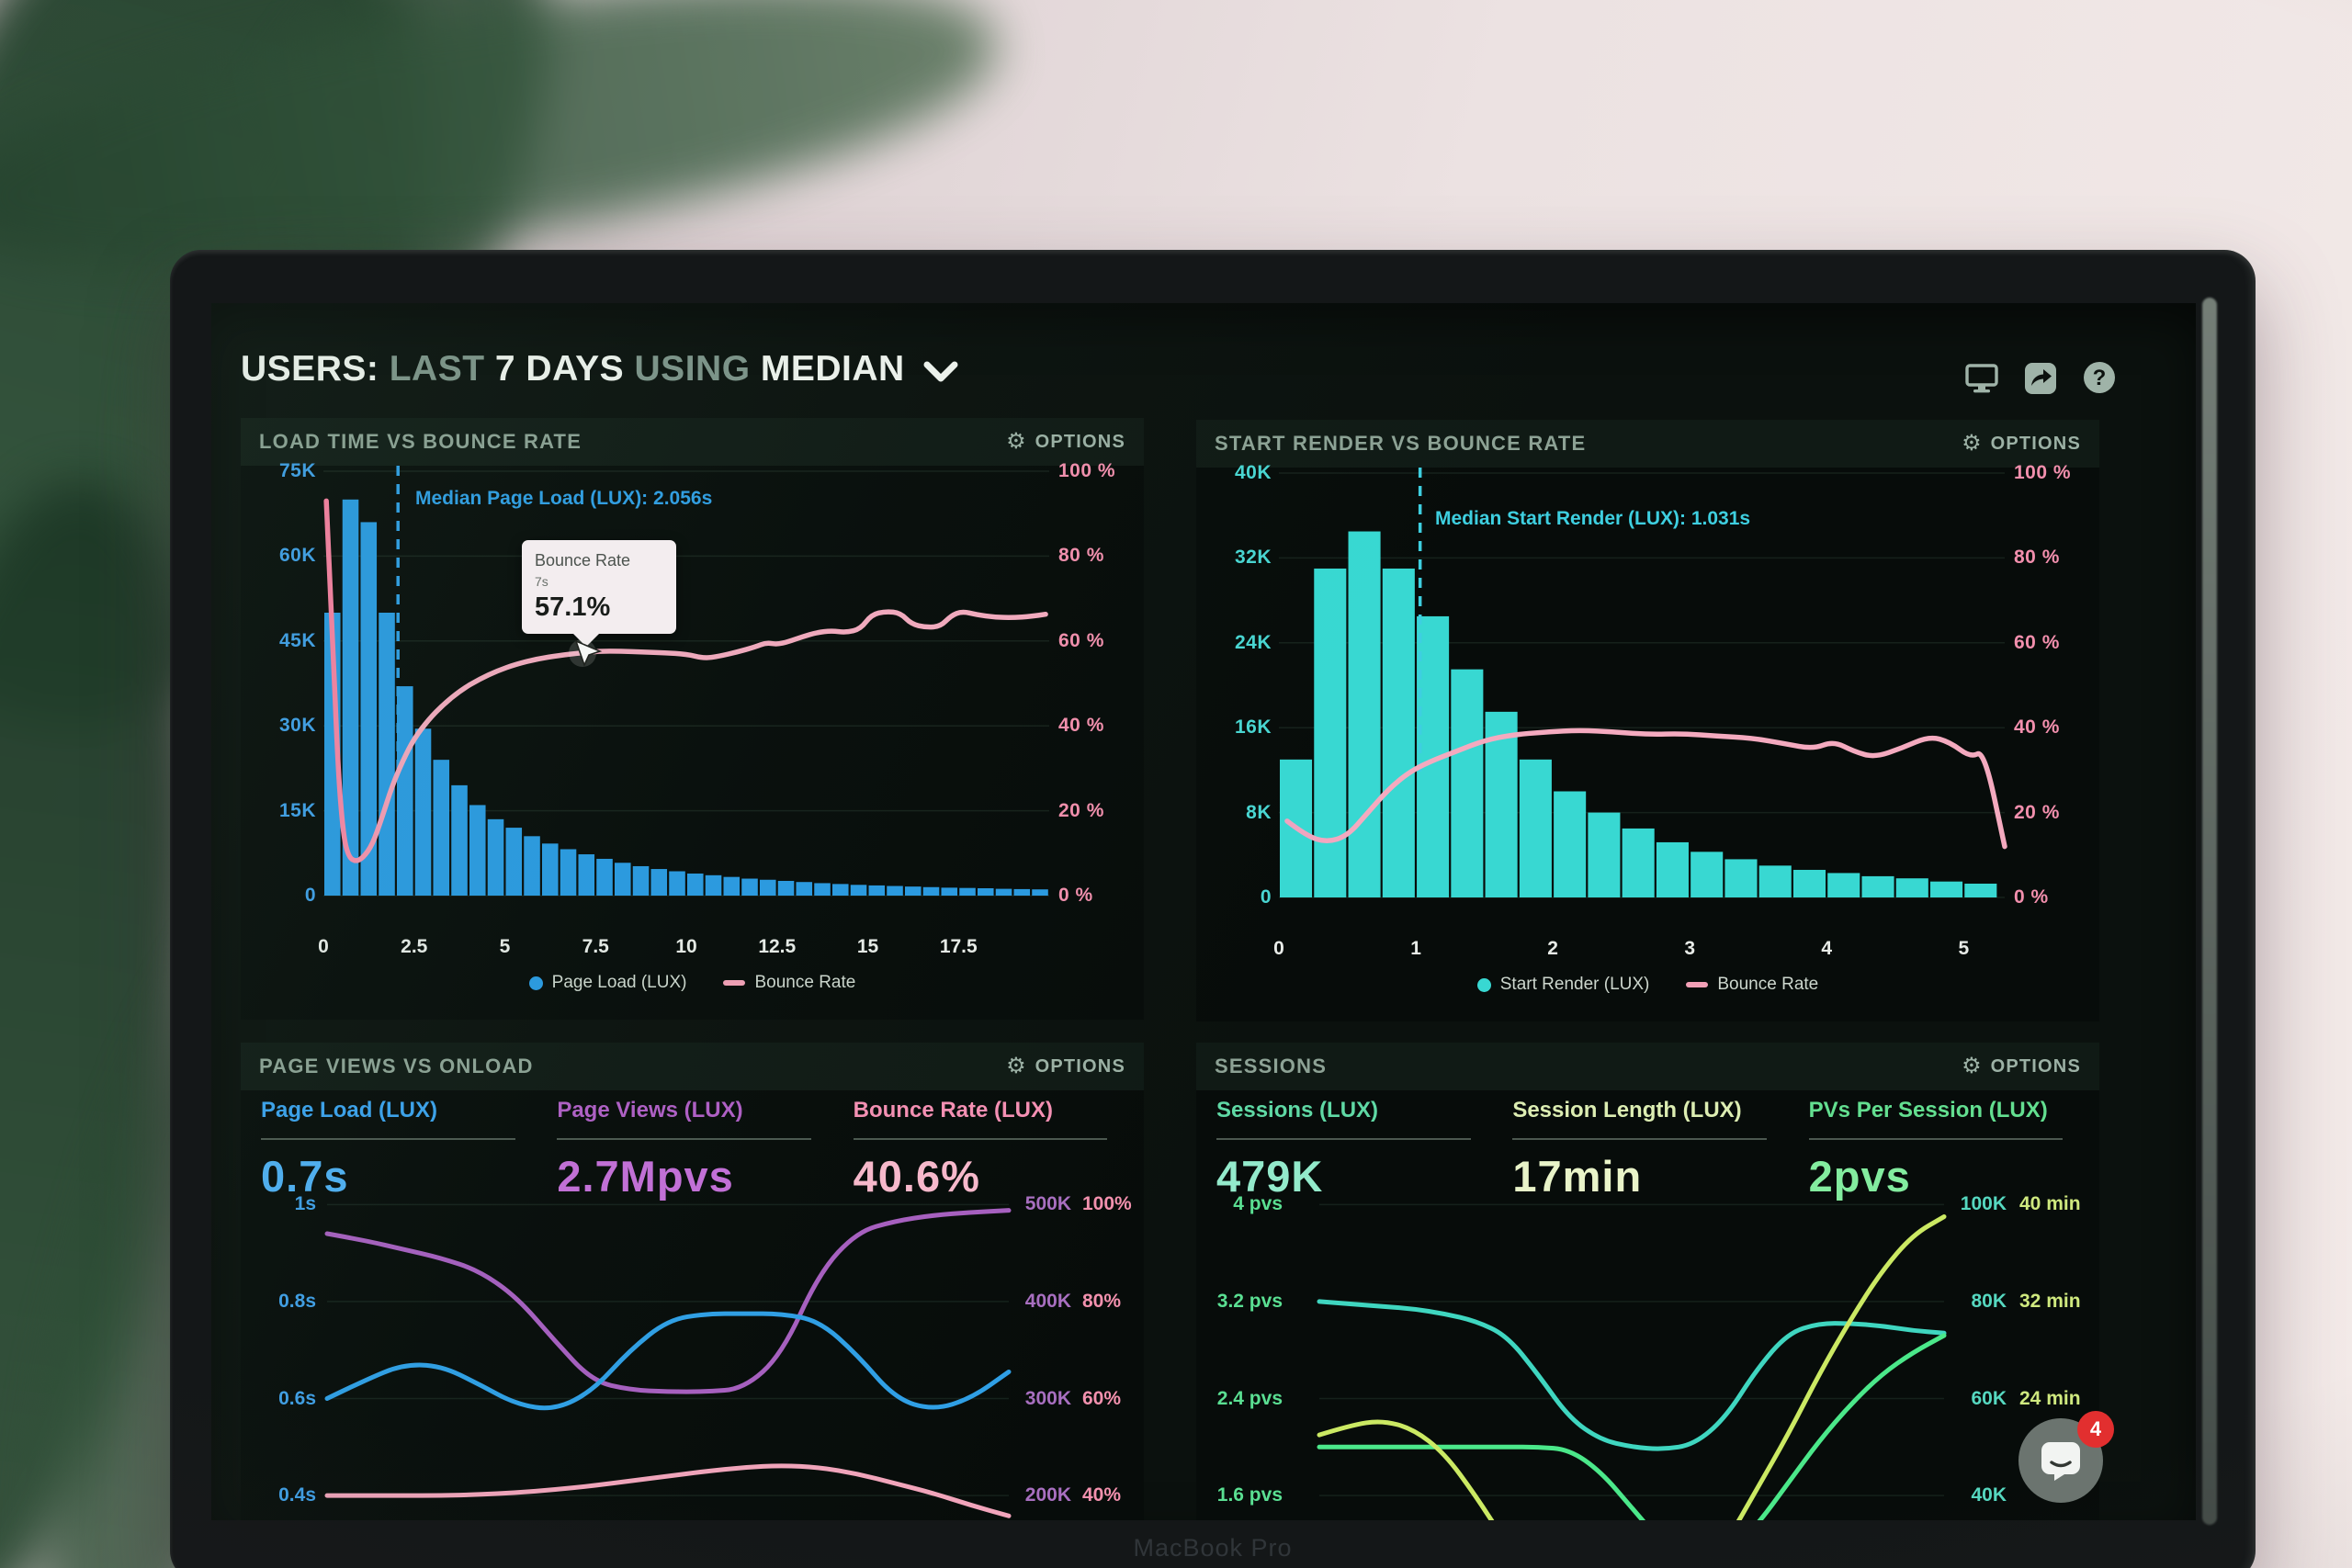 This screenshot has width=2352, height=1568. Describe the element at coordinates (1240, 1357) in the screenshot. I see `y-axis-left: 4 pvs 3.2 pvs 2.4 pvs 1.6 pvs` at that location.